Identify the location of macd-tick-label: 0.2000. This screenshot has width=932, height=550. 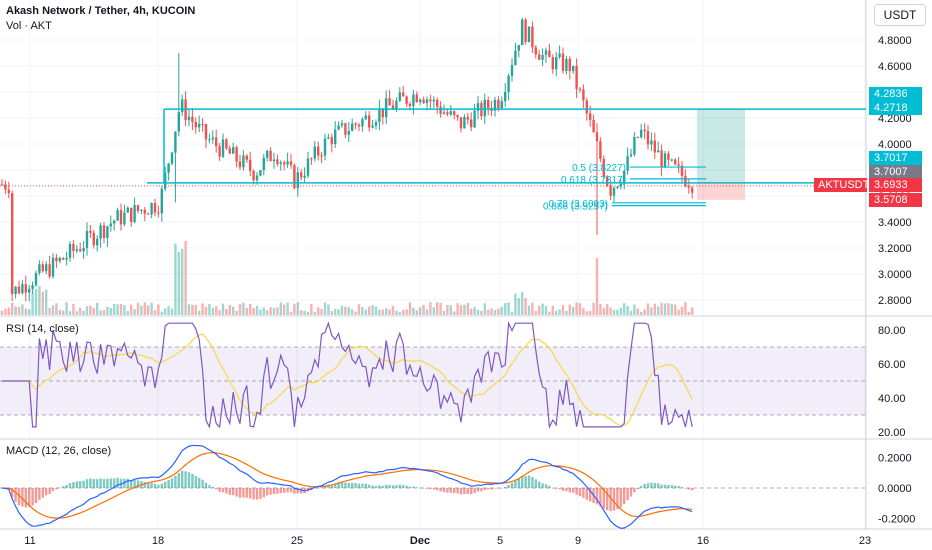
(895, 459).